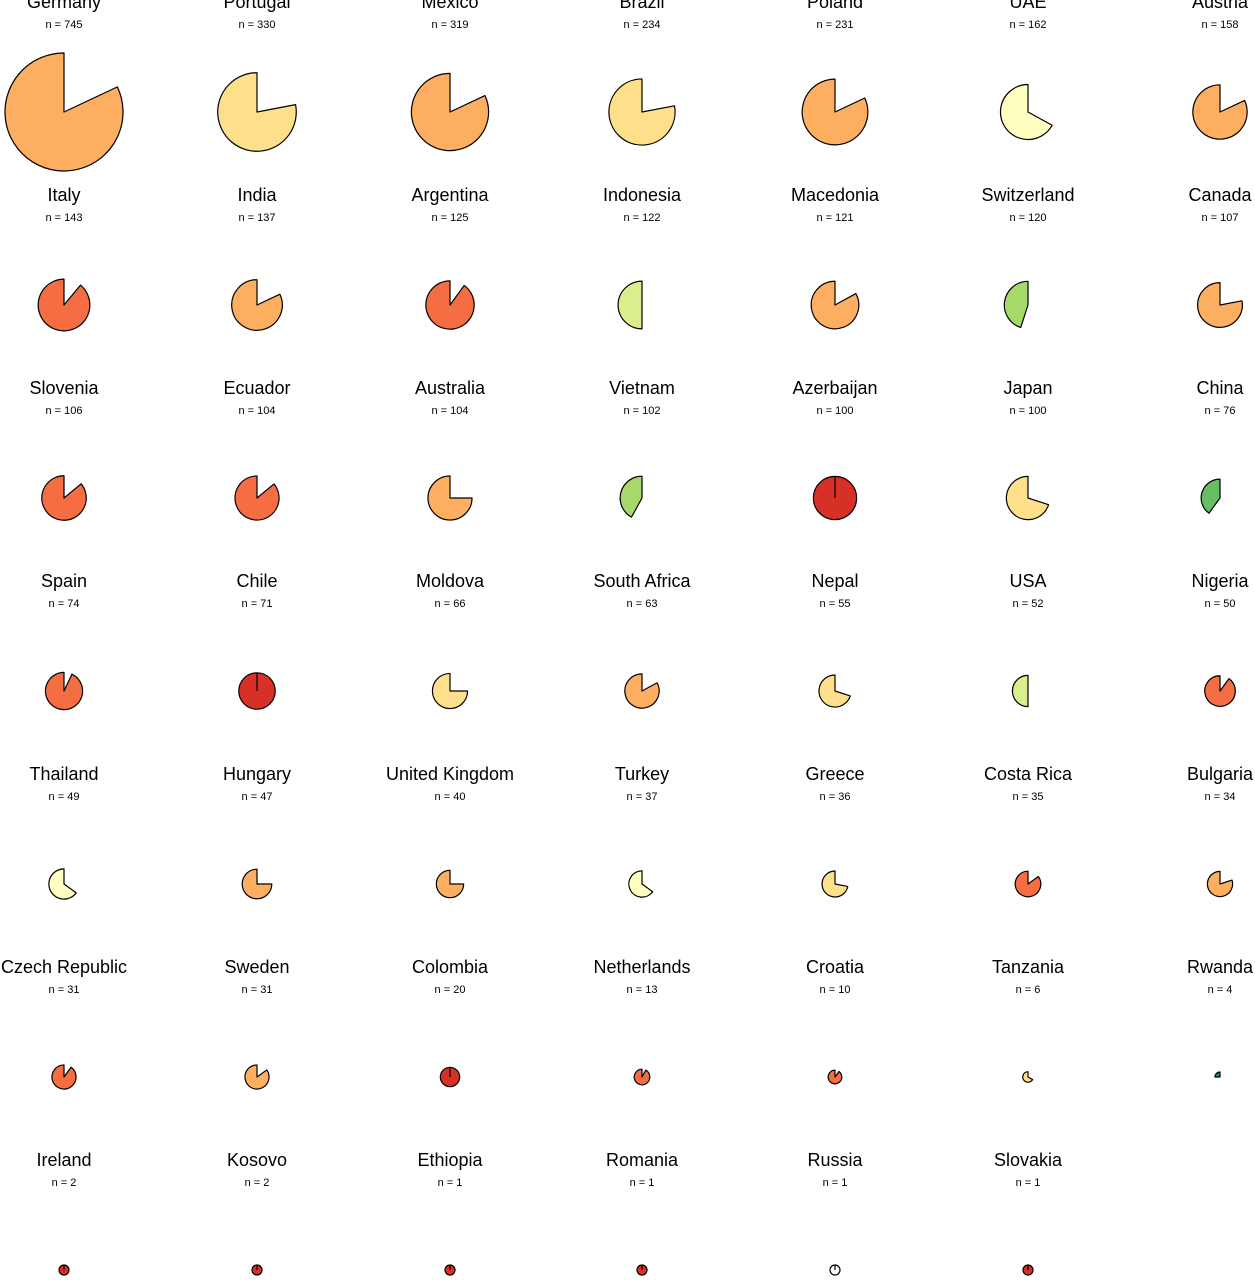 The width and height of the screenshot is (1255, 1280). I want to click on pie-russia: Russia n = 1, so click(835, 1213).